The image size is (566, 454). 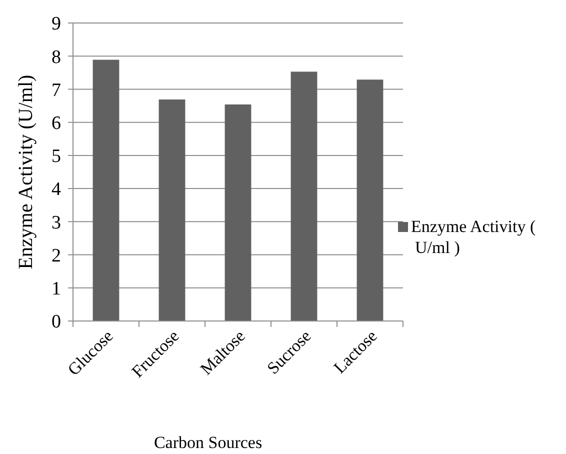 I want to click on y-axis-title: Enzyme Activity (U/ml), so click(x=26, y=172).